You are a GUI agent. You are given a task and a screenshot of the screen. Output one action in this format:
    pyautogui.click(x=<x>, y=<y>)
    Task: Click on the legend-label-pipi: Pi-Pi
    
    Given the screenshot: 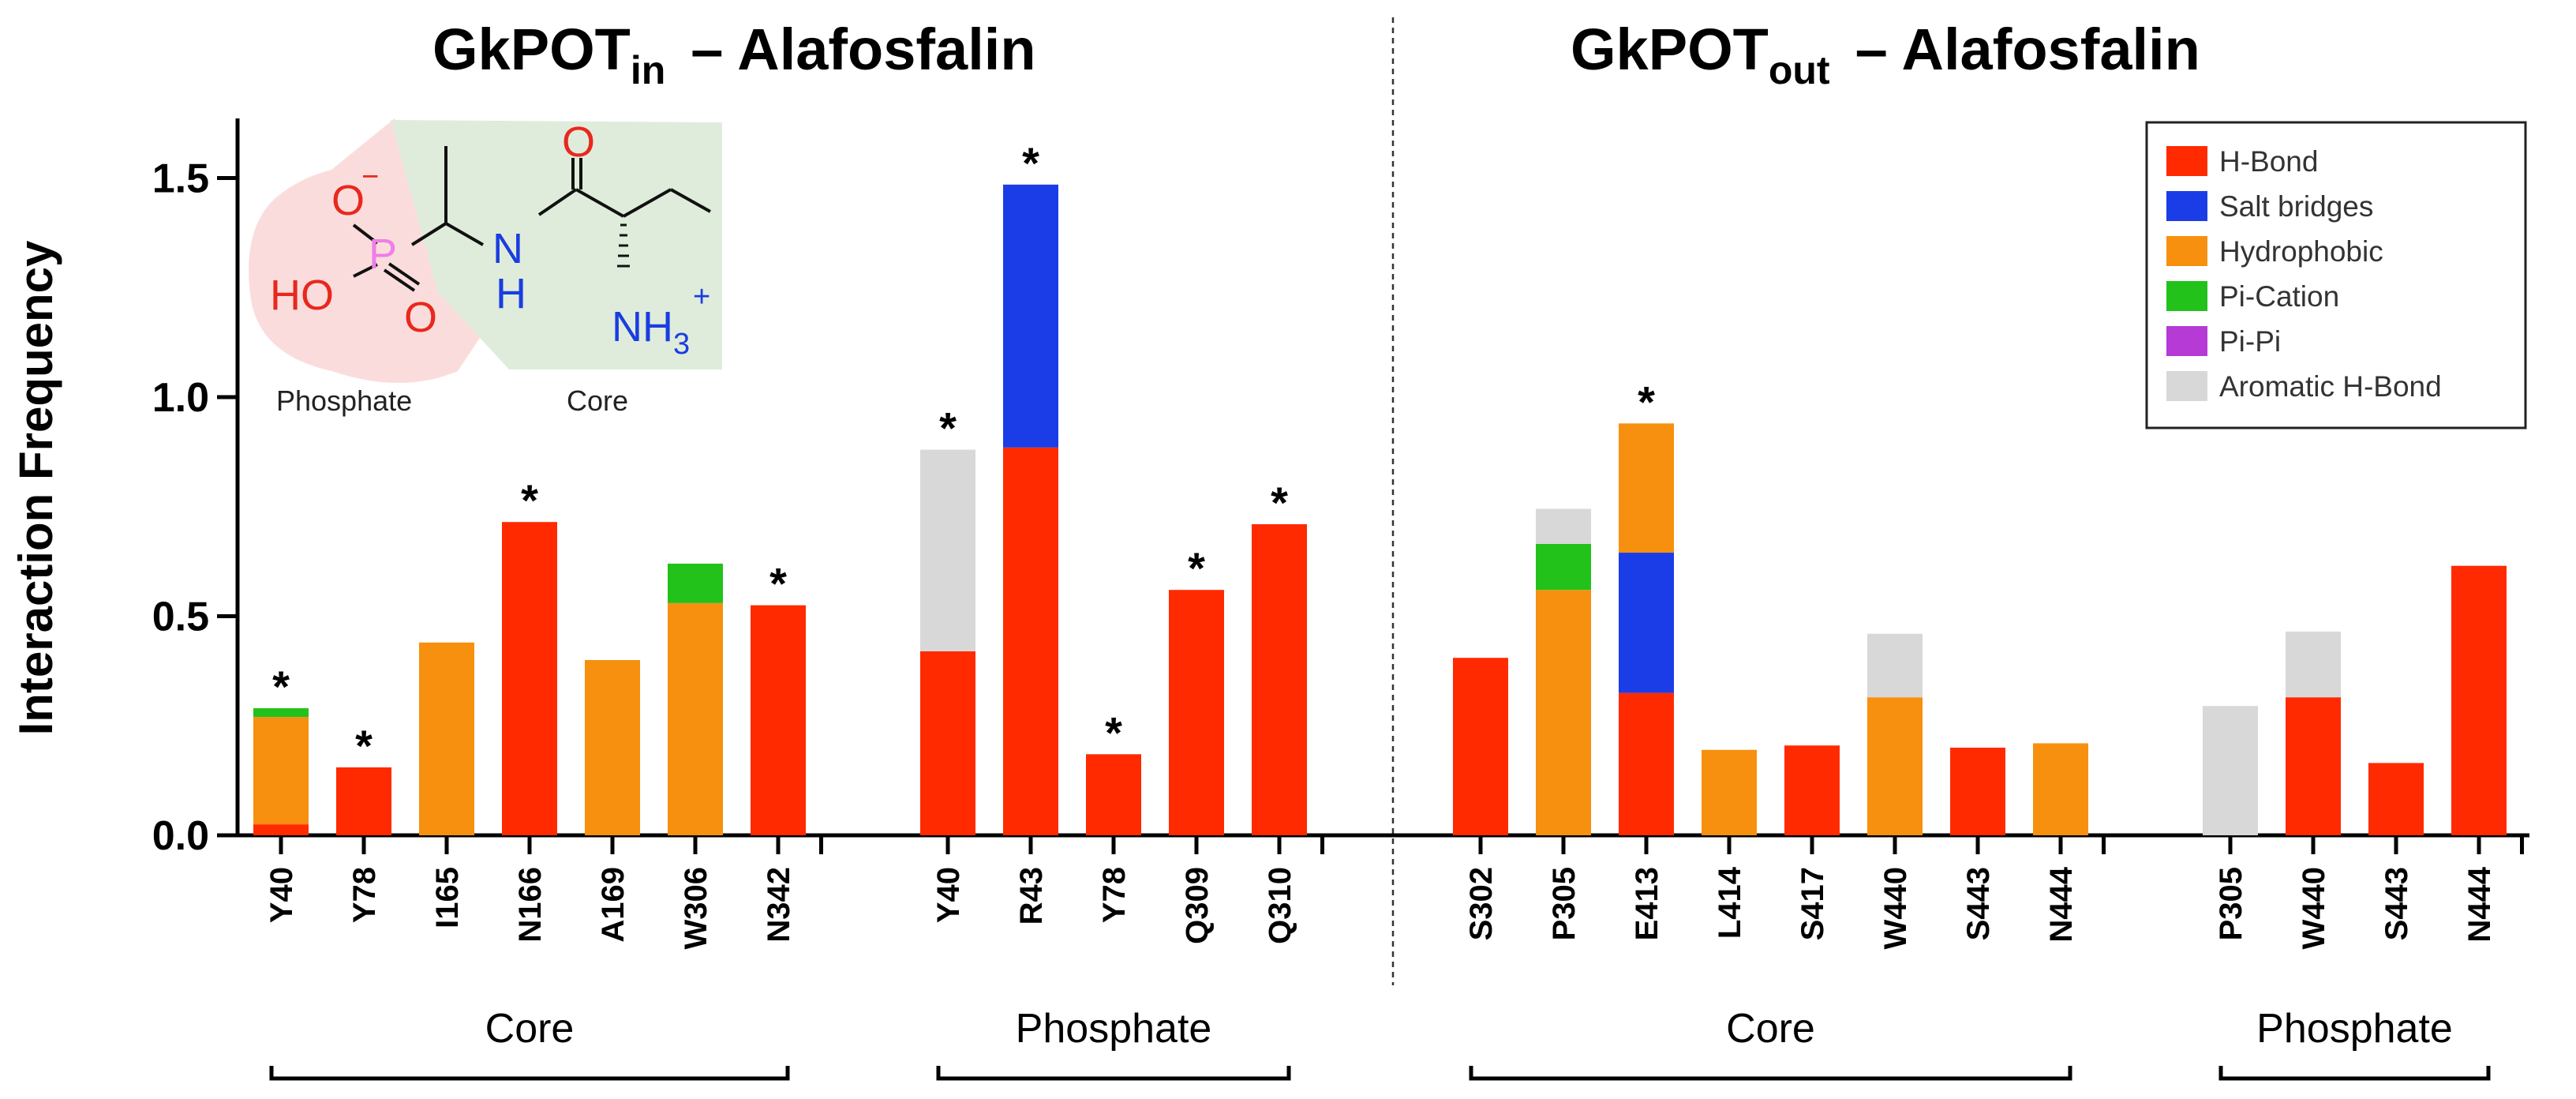 What is the action you would take?
    pyautogui.click(x=2250, y=342)
    